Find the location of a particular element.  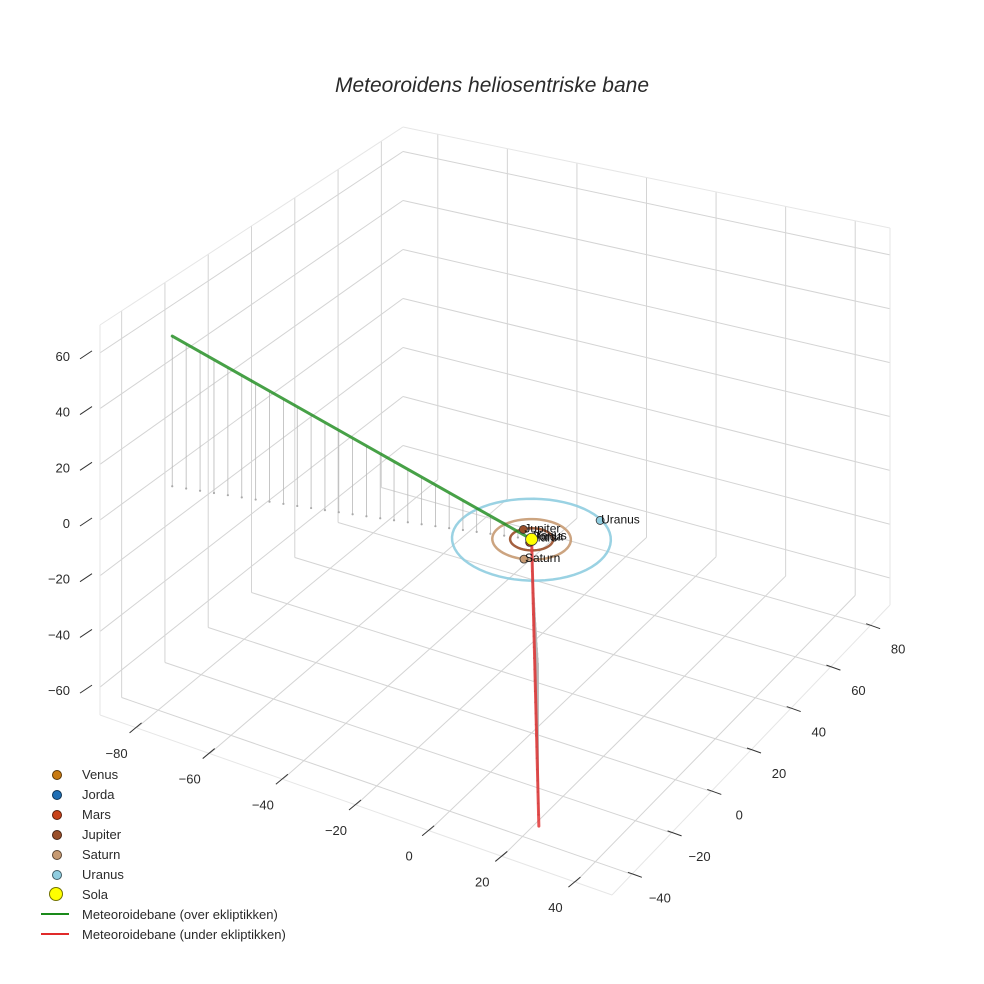

sun-marker-icon is located at coordinates (56, 894).